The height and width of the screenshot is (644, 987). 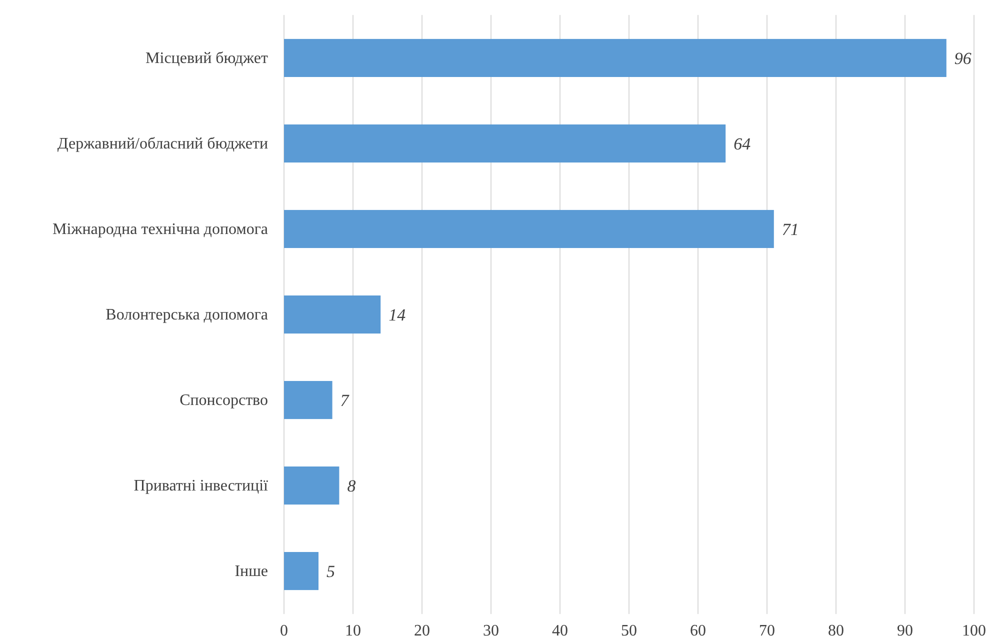 What do you see at coordinates (353, 631) in the screenshot?
I see `x-tick-label: 10` at bounding box center [353, 631].